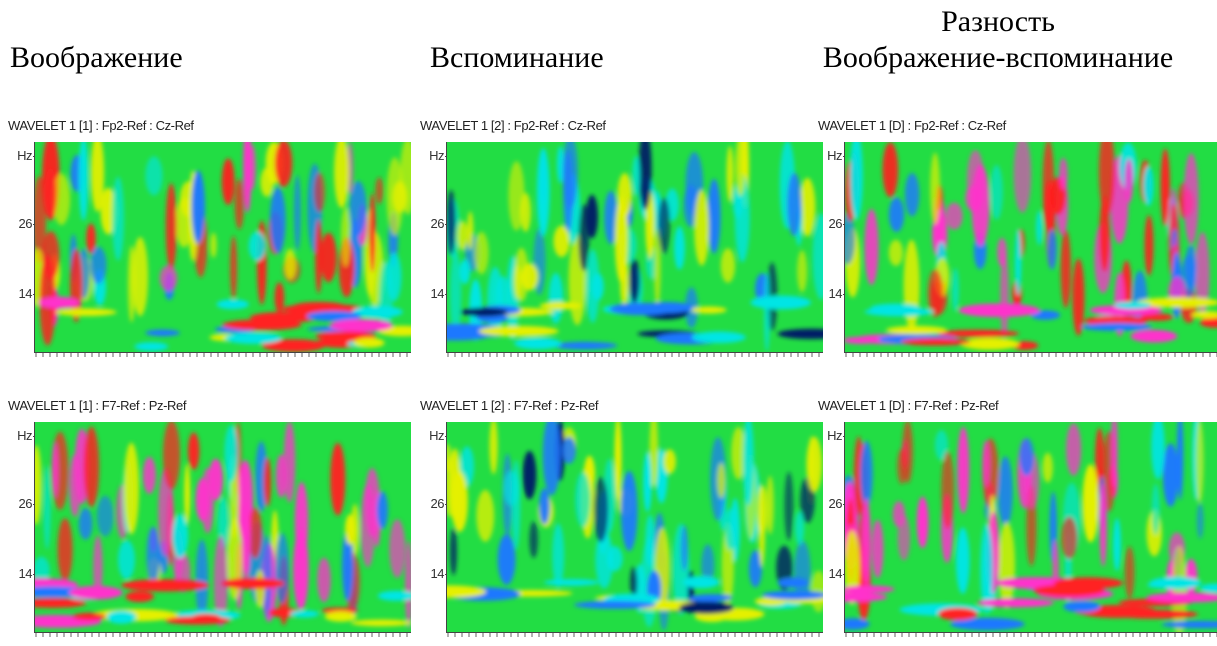 The width and height of the screenshot is (1217, 646). Describe the element at coordinates (513, 125) in the screenshot. I see `panel-title: WAVELET 1 [2] : Fp2-Ref : Cz-Ref` at that location.